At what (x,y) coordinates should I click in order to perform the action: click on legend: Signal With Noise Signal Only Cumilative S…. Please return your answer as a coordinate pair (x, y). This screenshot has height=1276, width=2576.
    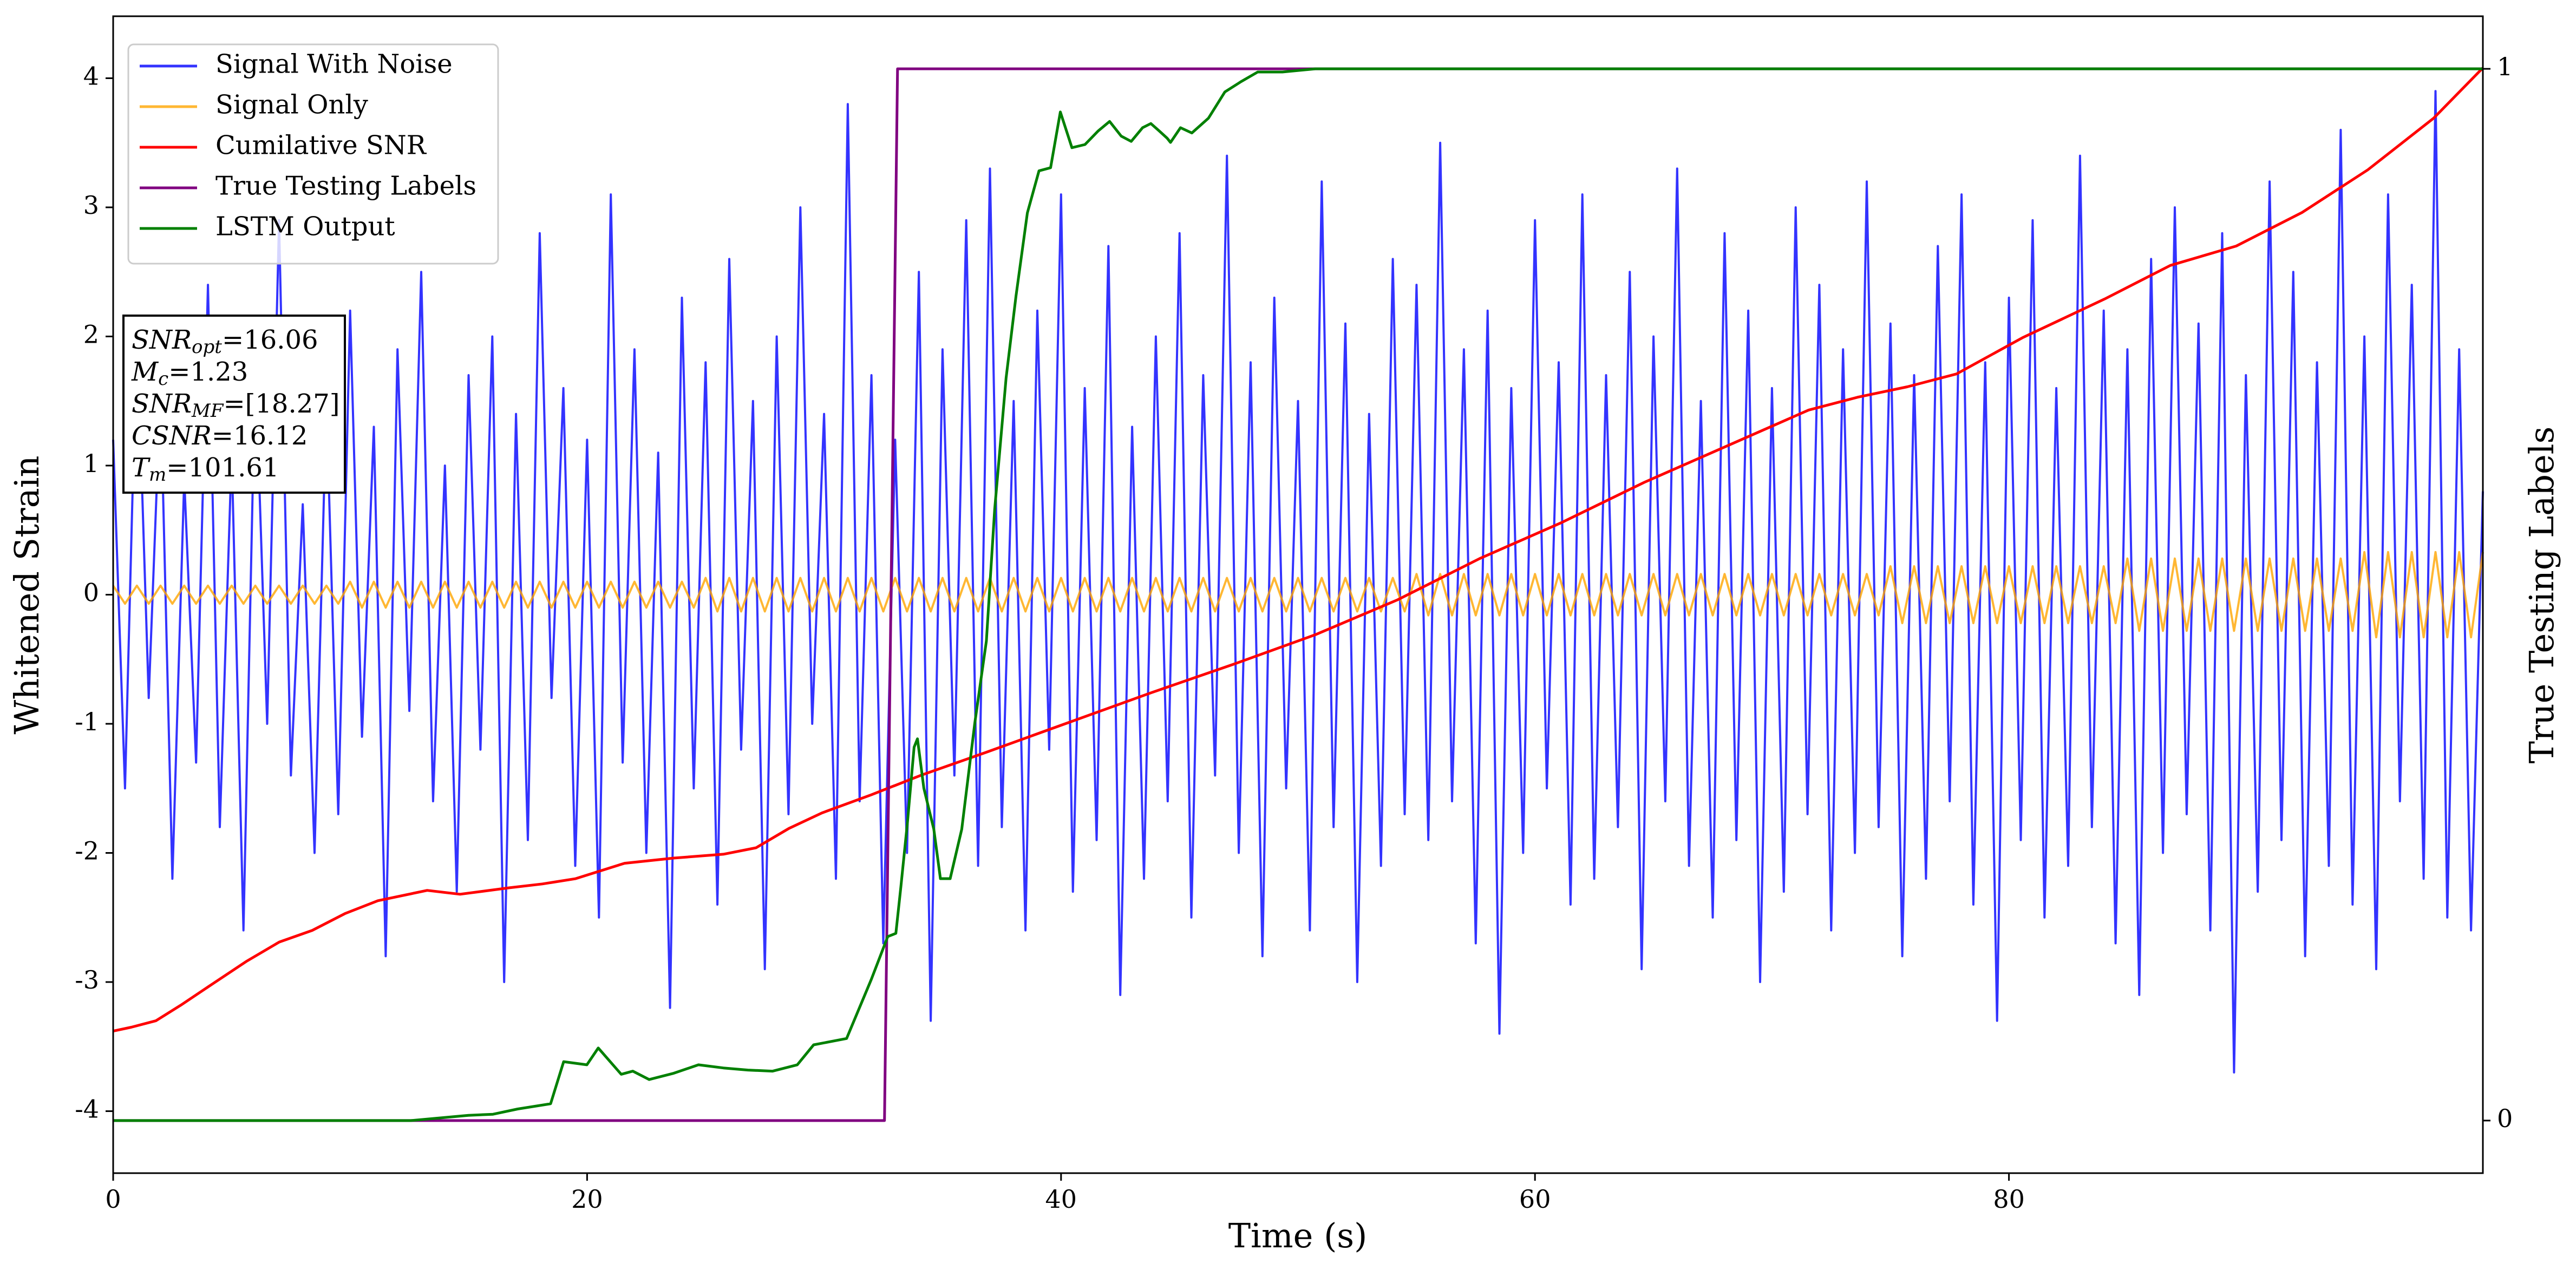
    Looking at the image, I should click on (313, 154).